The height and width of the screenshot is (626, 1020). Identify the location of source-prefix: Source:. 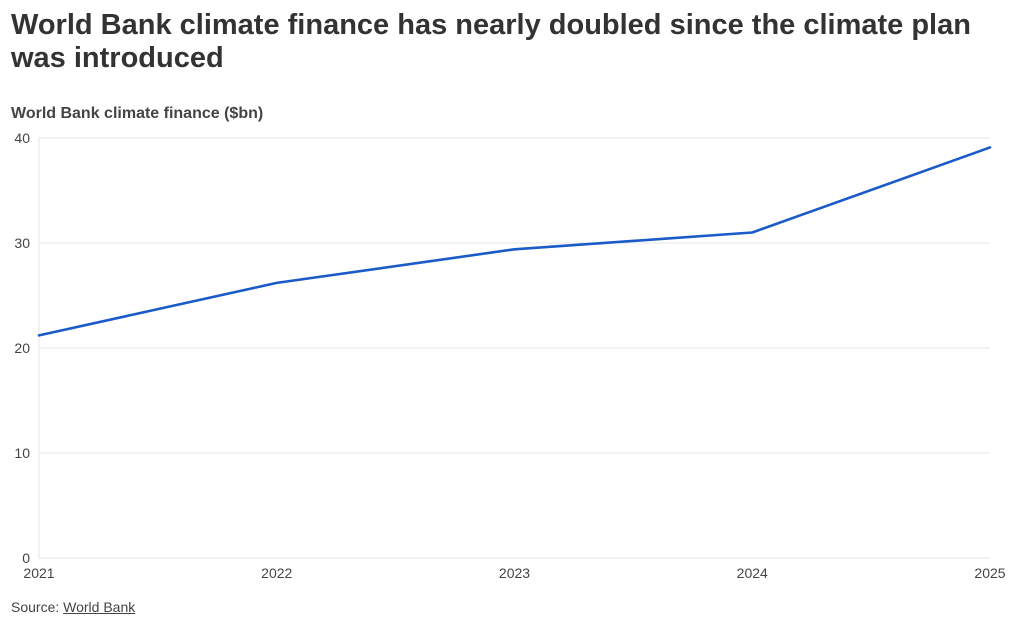
(37, 607).